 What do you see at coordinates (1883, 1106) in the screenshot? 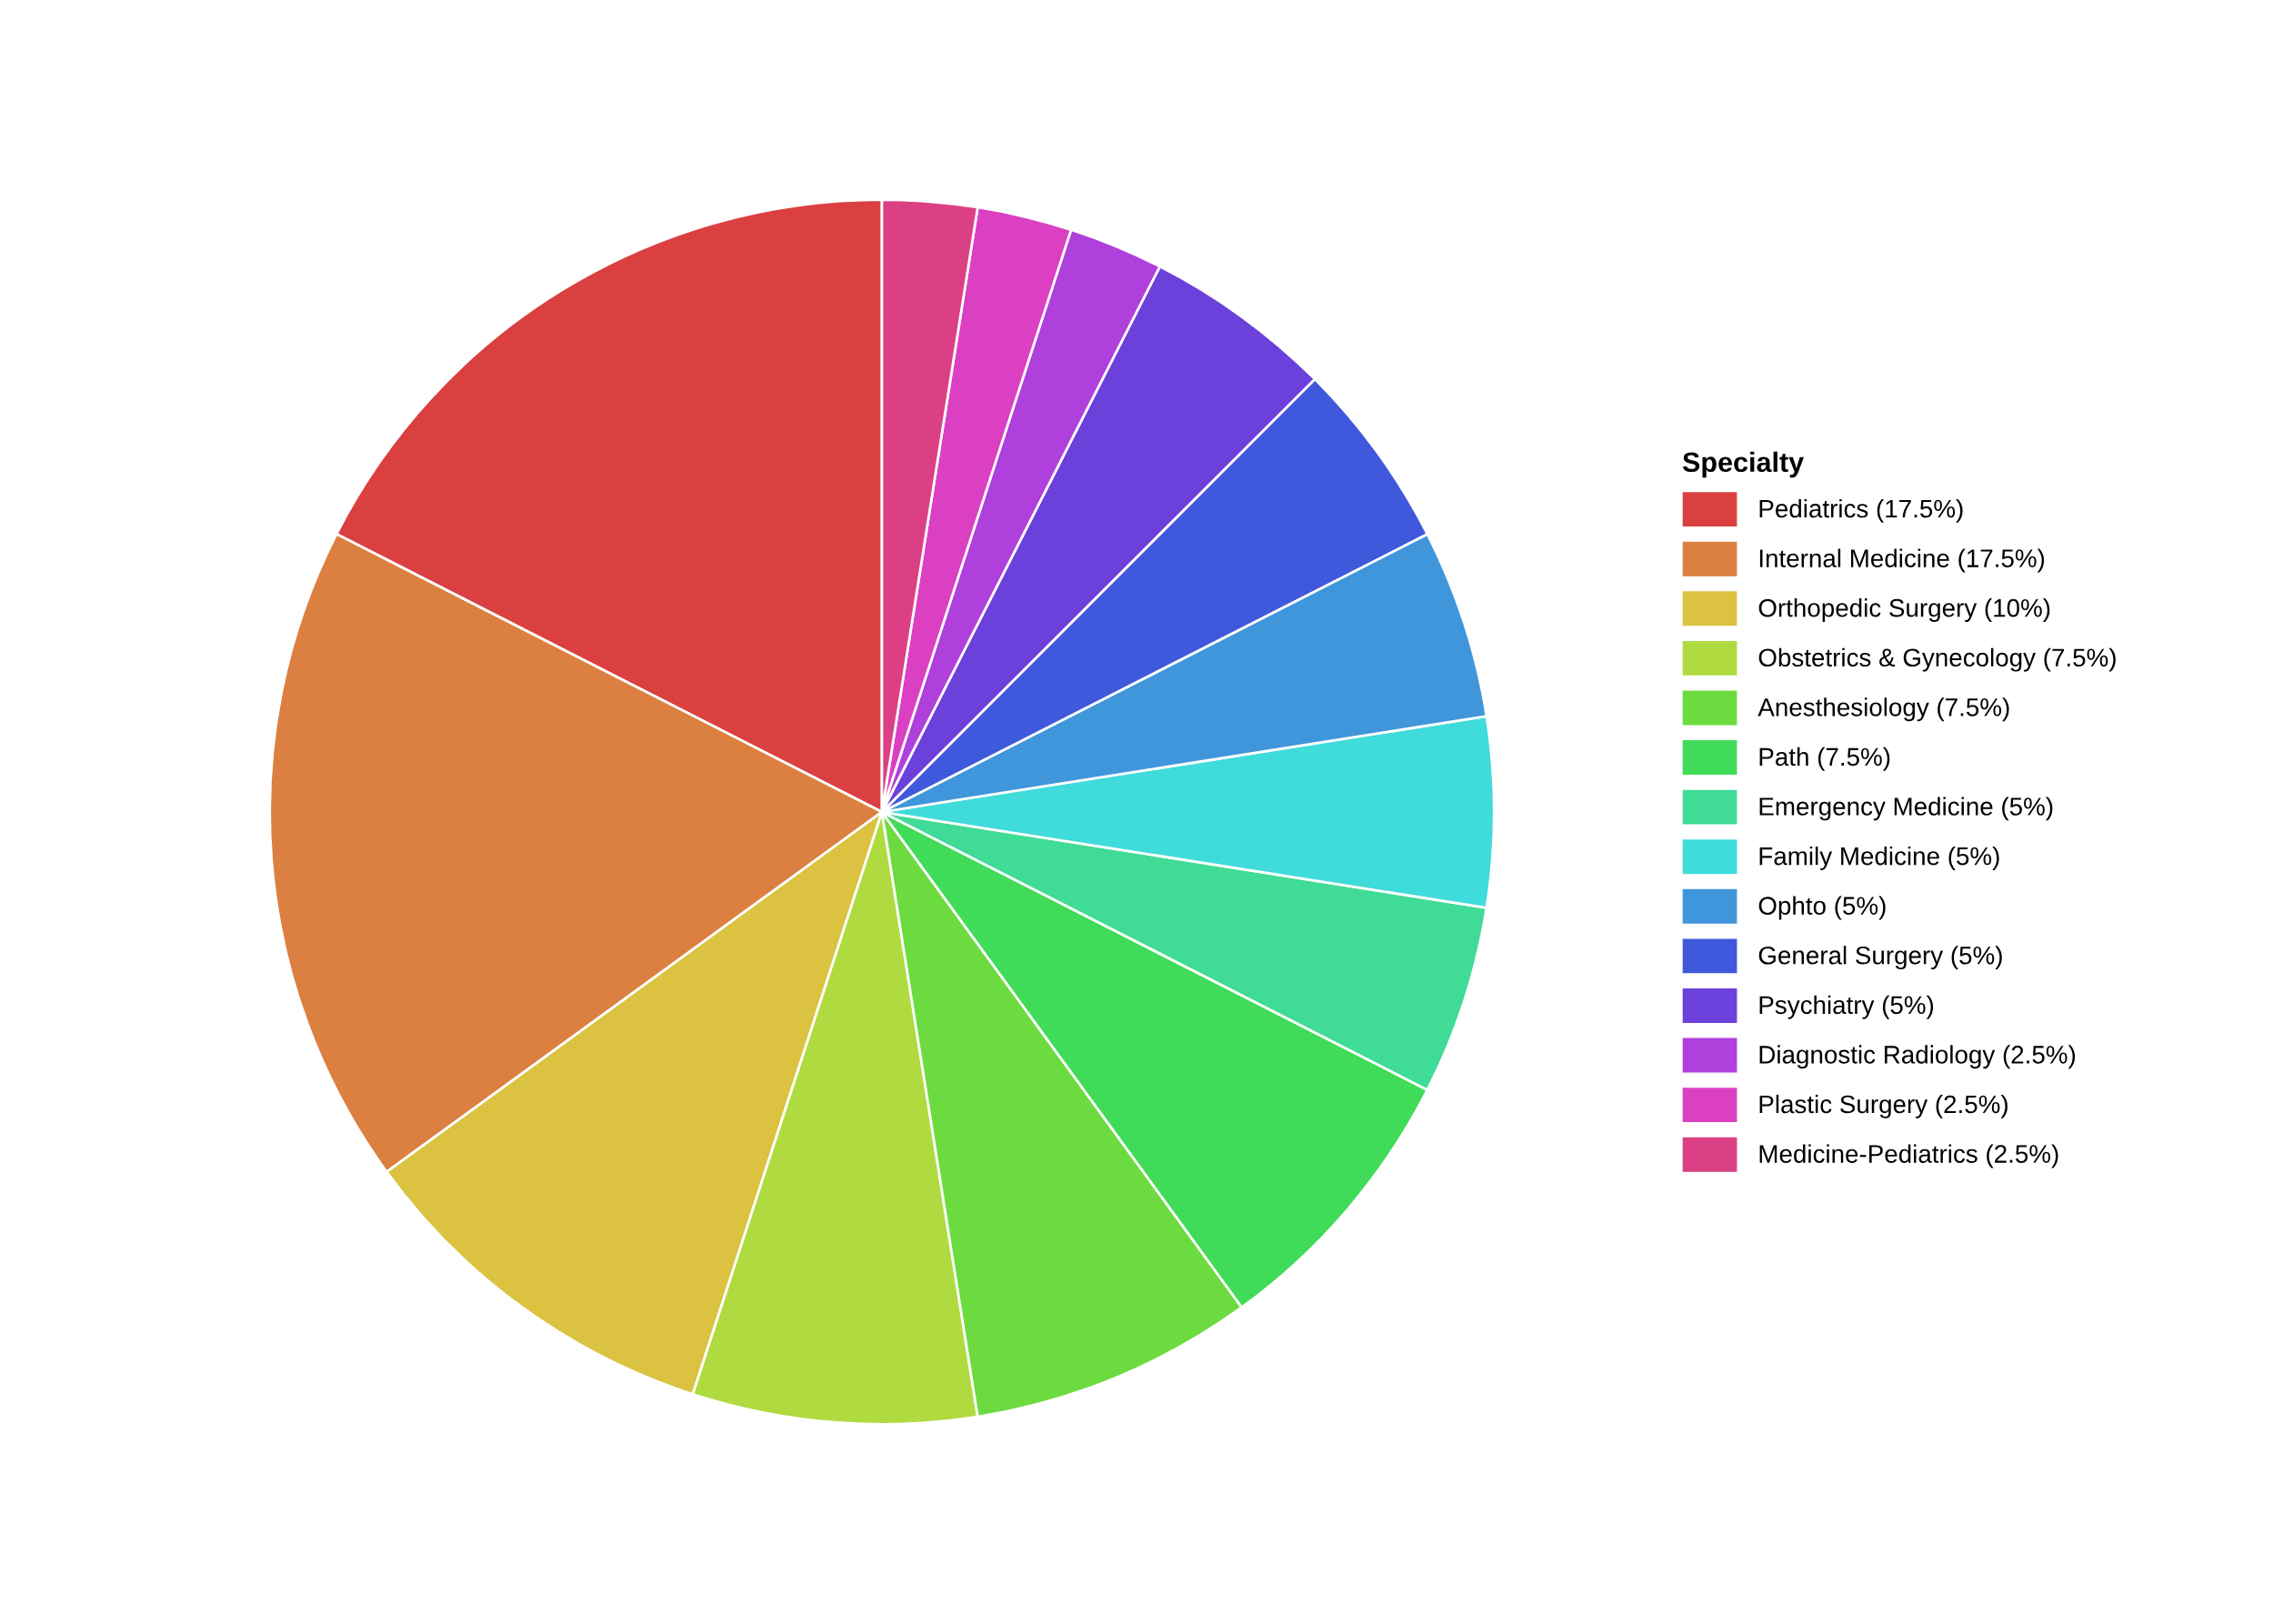
I see `legend-label: Plastic Surgery (2.5%)` at bounding box center [1883, 1106].